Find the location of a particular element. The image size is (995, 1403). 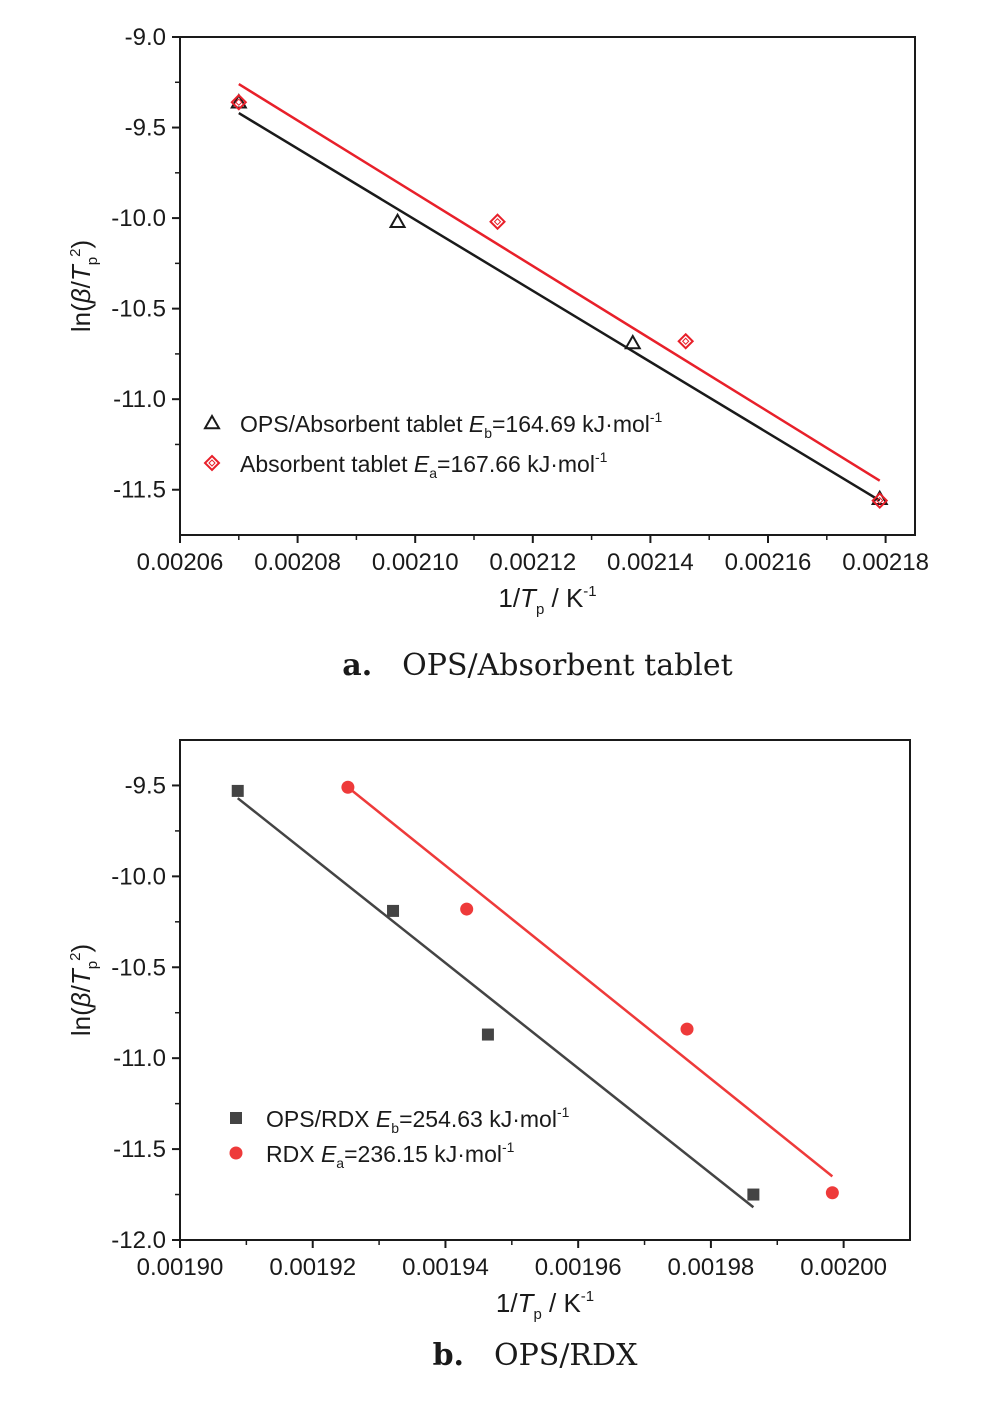

label-part: OPS/RDX is located at coordinates (321, 1119).